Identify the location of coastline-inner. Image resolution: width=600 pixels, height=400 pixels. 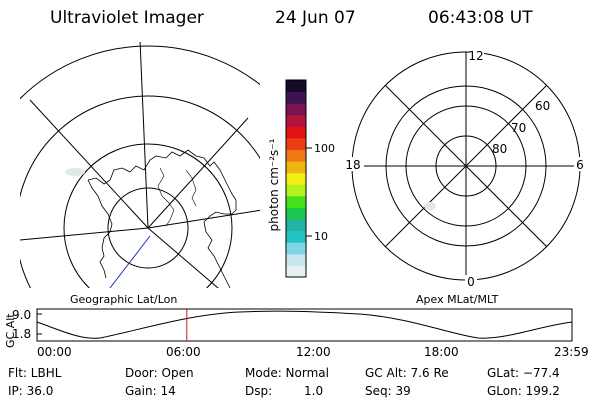
(177, 197).